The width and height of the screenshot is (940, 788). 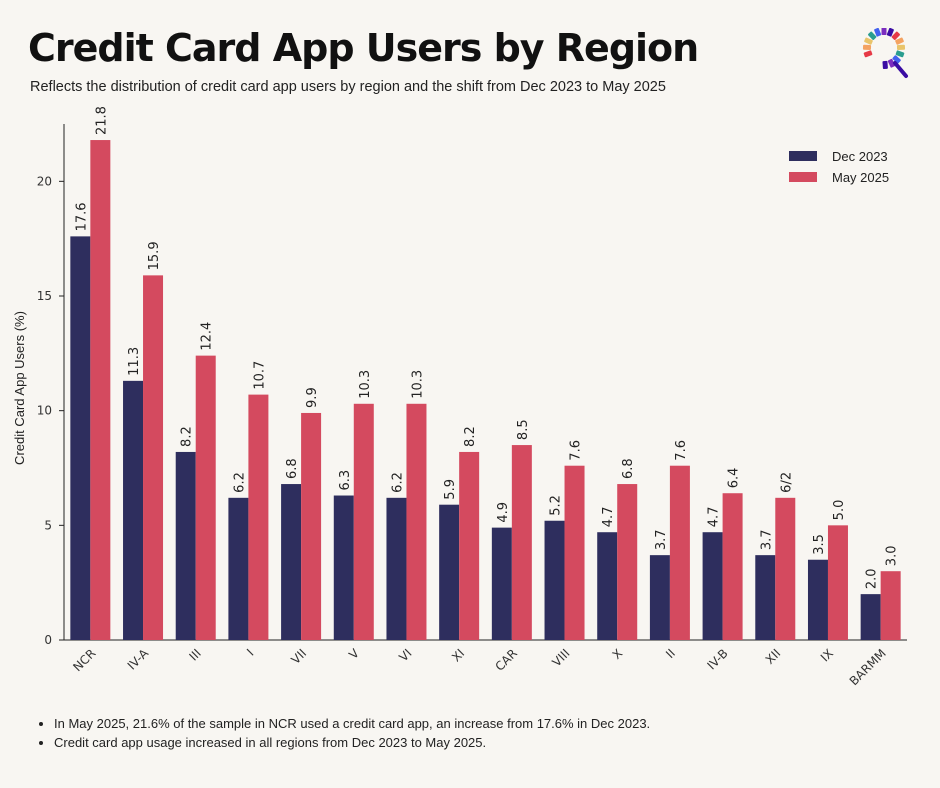 I want to click on data-label: 10.7, so click(x=259, y=375).